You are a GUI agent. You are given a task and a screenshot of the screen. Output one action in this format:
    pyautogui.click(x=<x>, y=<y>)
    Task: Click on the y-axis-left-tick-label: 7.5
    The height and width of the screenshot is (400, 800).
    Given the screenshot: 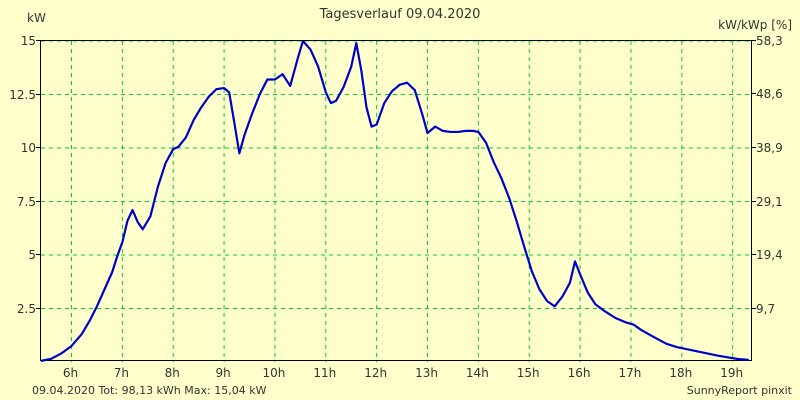 What is the action you would take?
    pyautogui.click(x=26, y=201)
    